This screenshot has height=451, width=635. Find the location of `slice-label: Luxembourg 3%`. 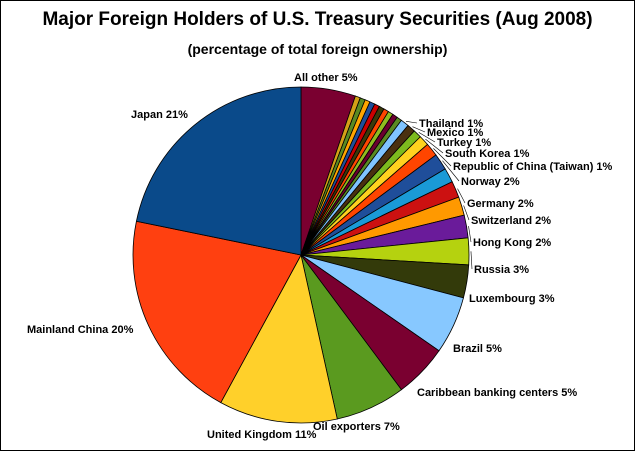

slice-label: Luxembourg 3% is located at coordinates (512, 299).